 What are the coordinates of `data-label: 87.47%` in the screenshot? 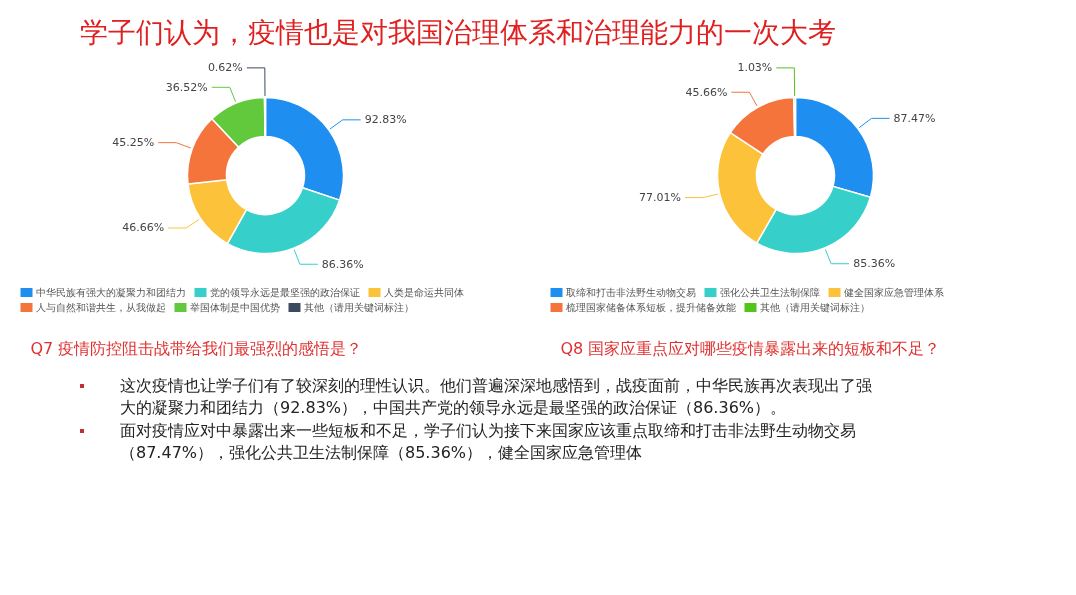 It's located at (914, 118).